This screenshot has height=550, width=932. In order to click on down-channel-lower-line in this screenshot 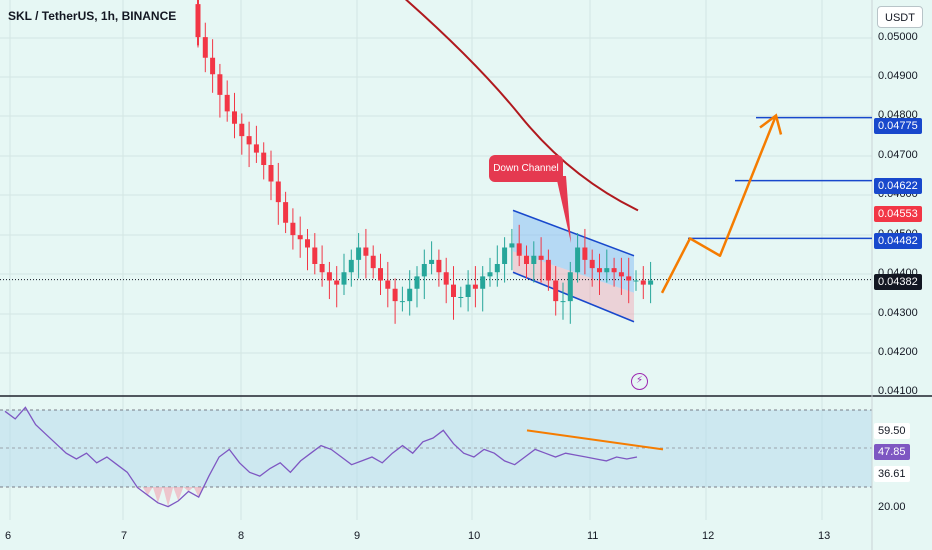, I will do `click(573, 297)`.